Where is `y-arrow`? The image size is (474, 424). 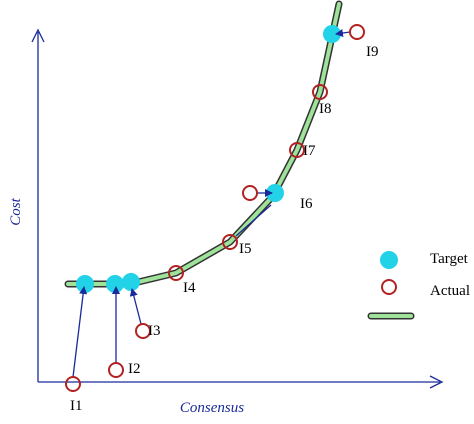 y-arrow is located at coordinates (38, 35).